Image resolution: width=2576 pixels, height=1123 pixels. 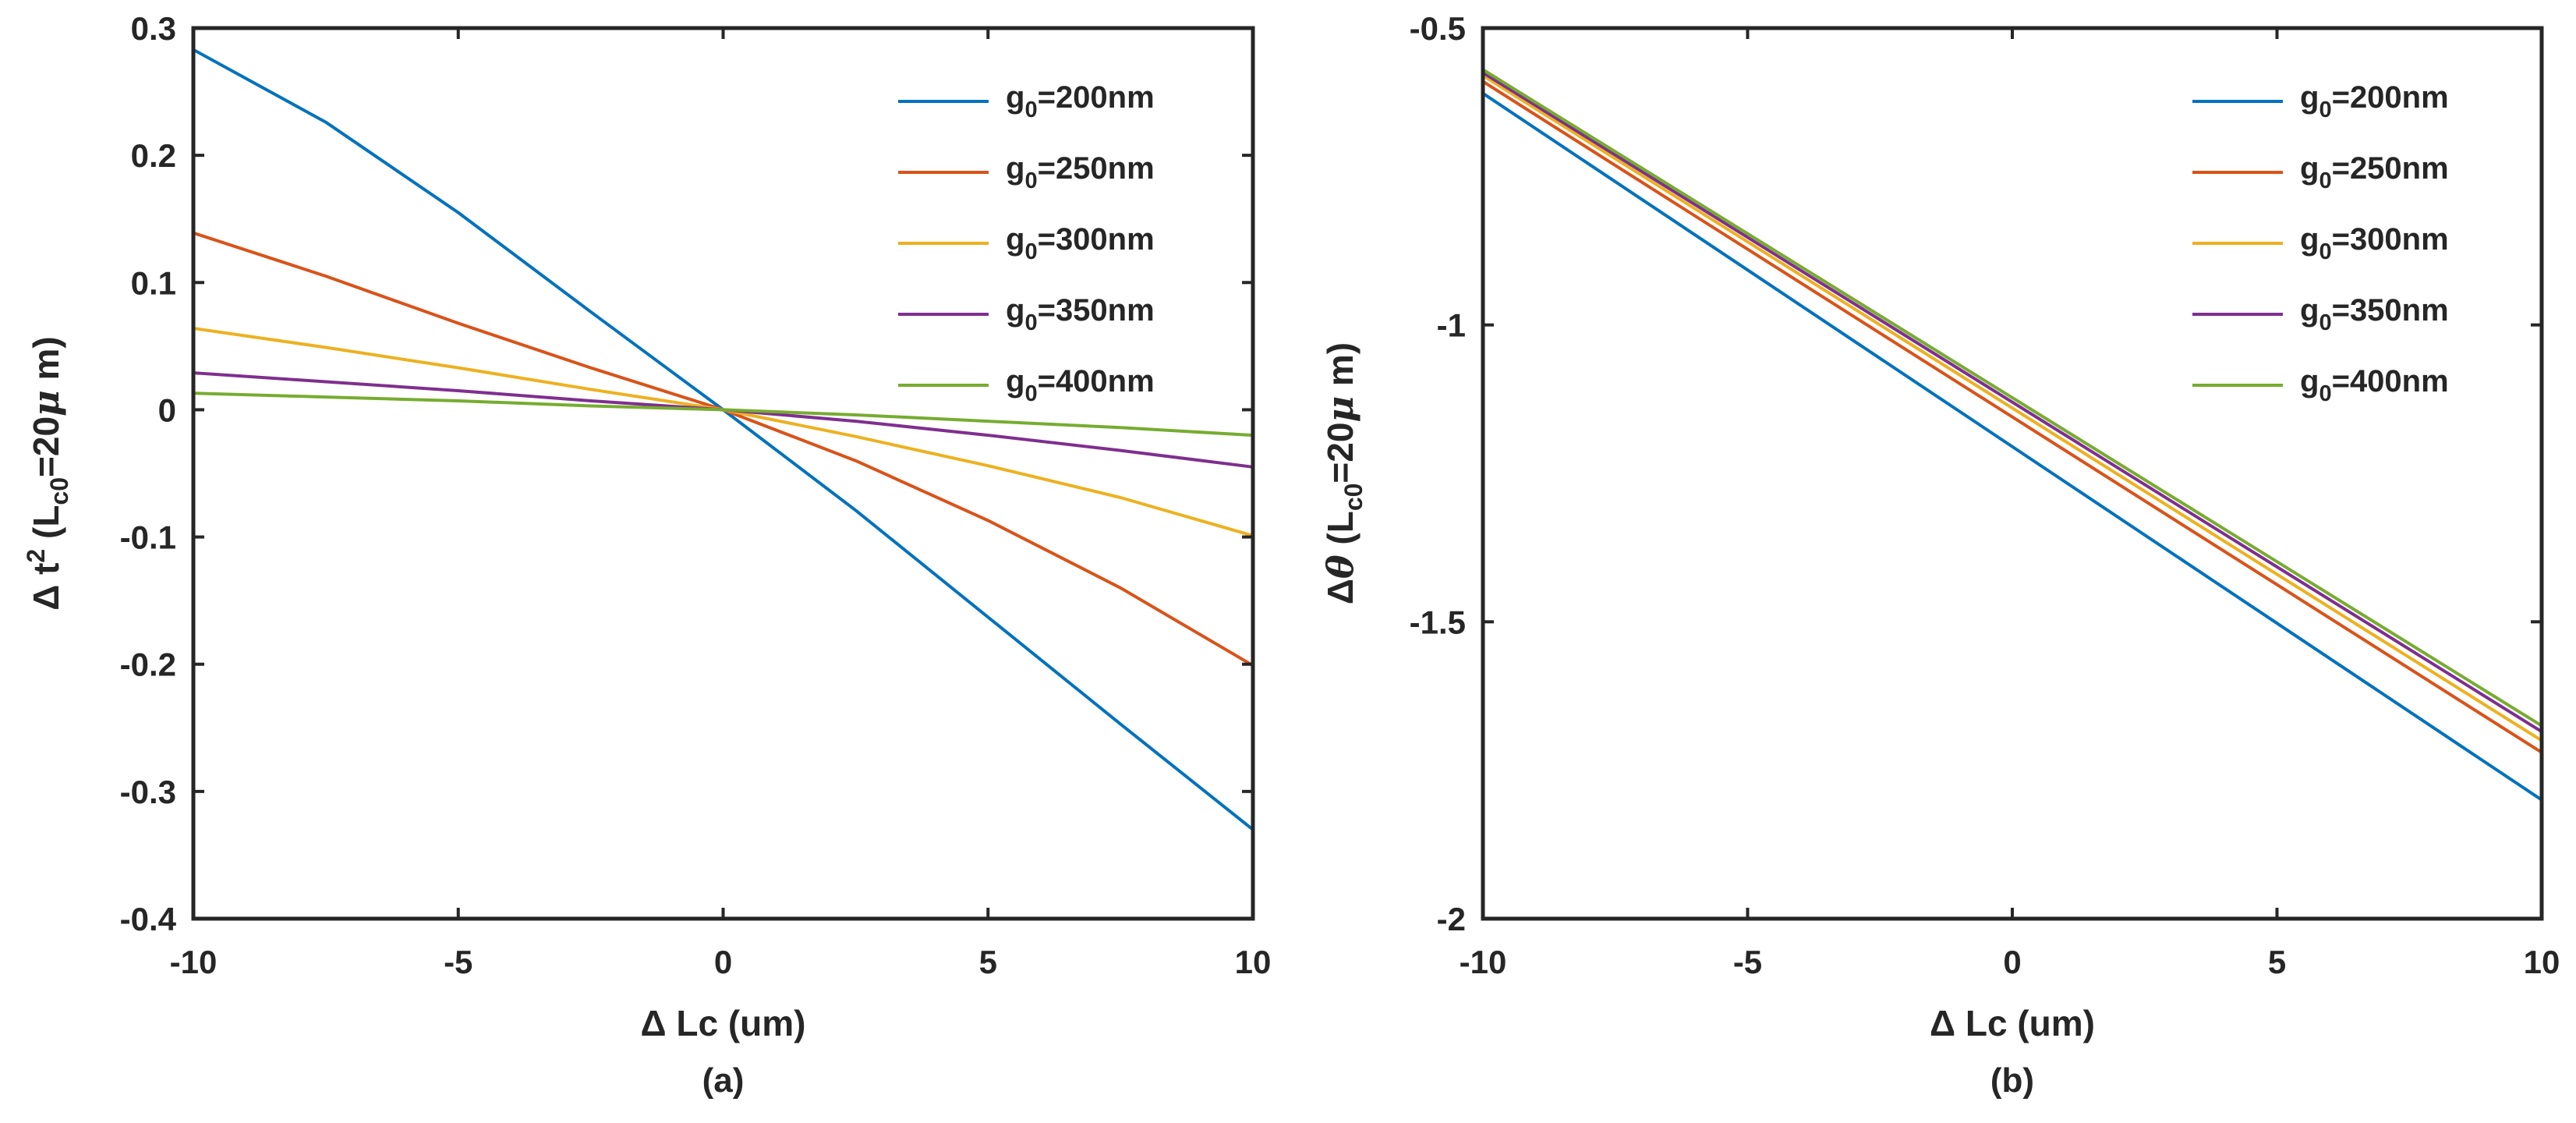 What do you see at coordinates (148, 665) in the screenshot?
I see `y-tick-label: -0.2` at bounding box center [148, 665].